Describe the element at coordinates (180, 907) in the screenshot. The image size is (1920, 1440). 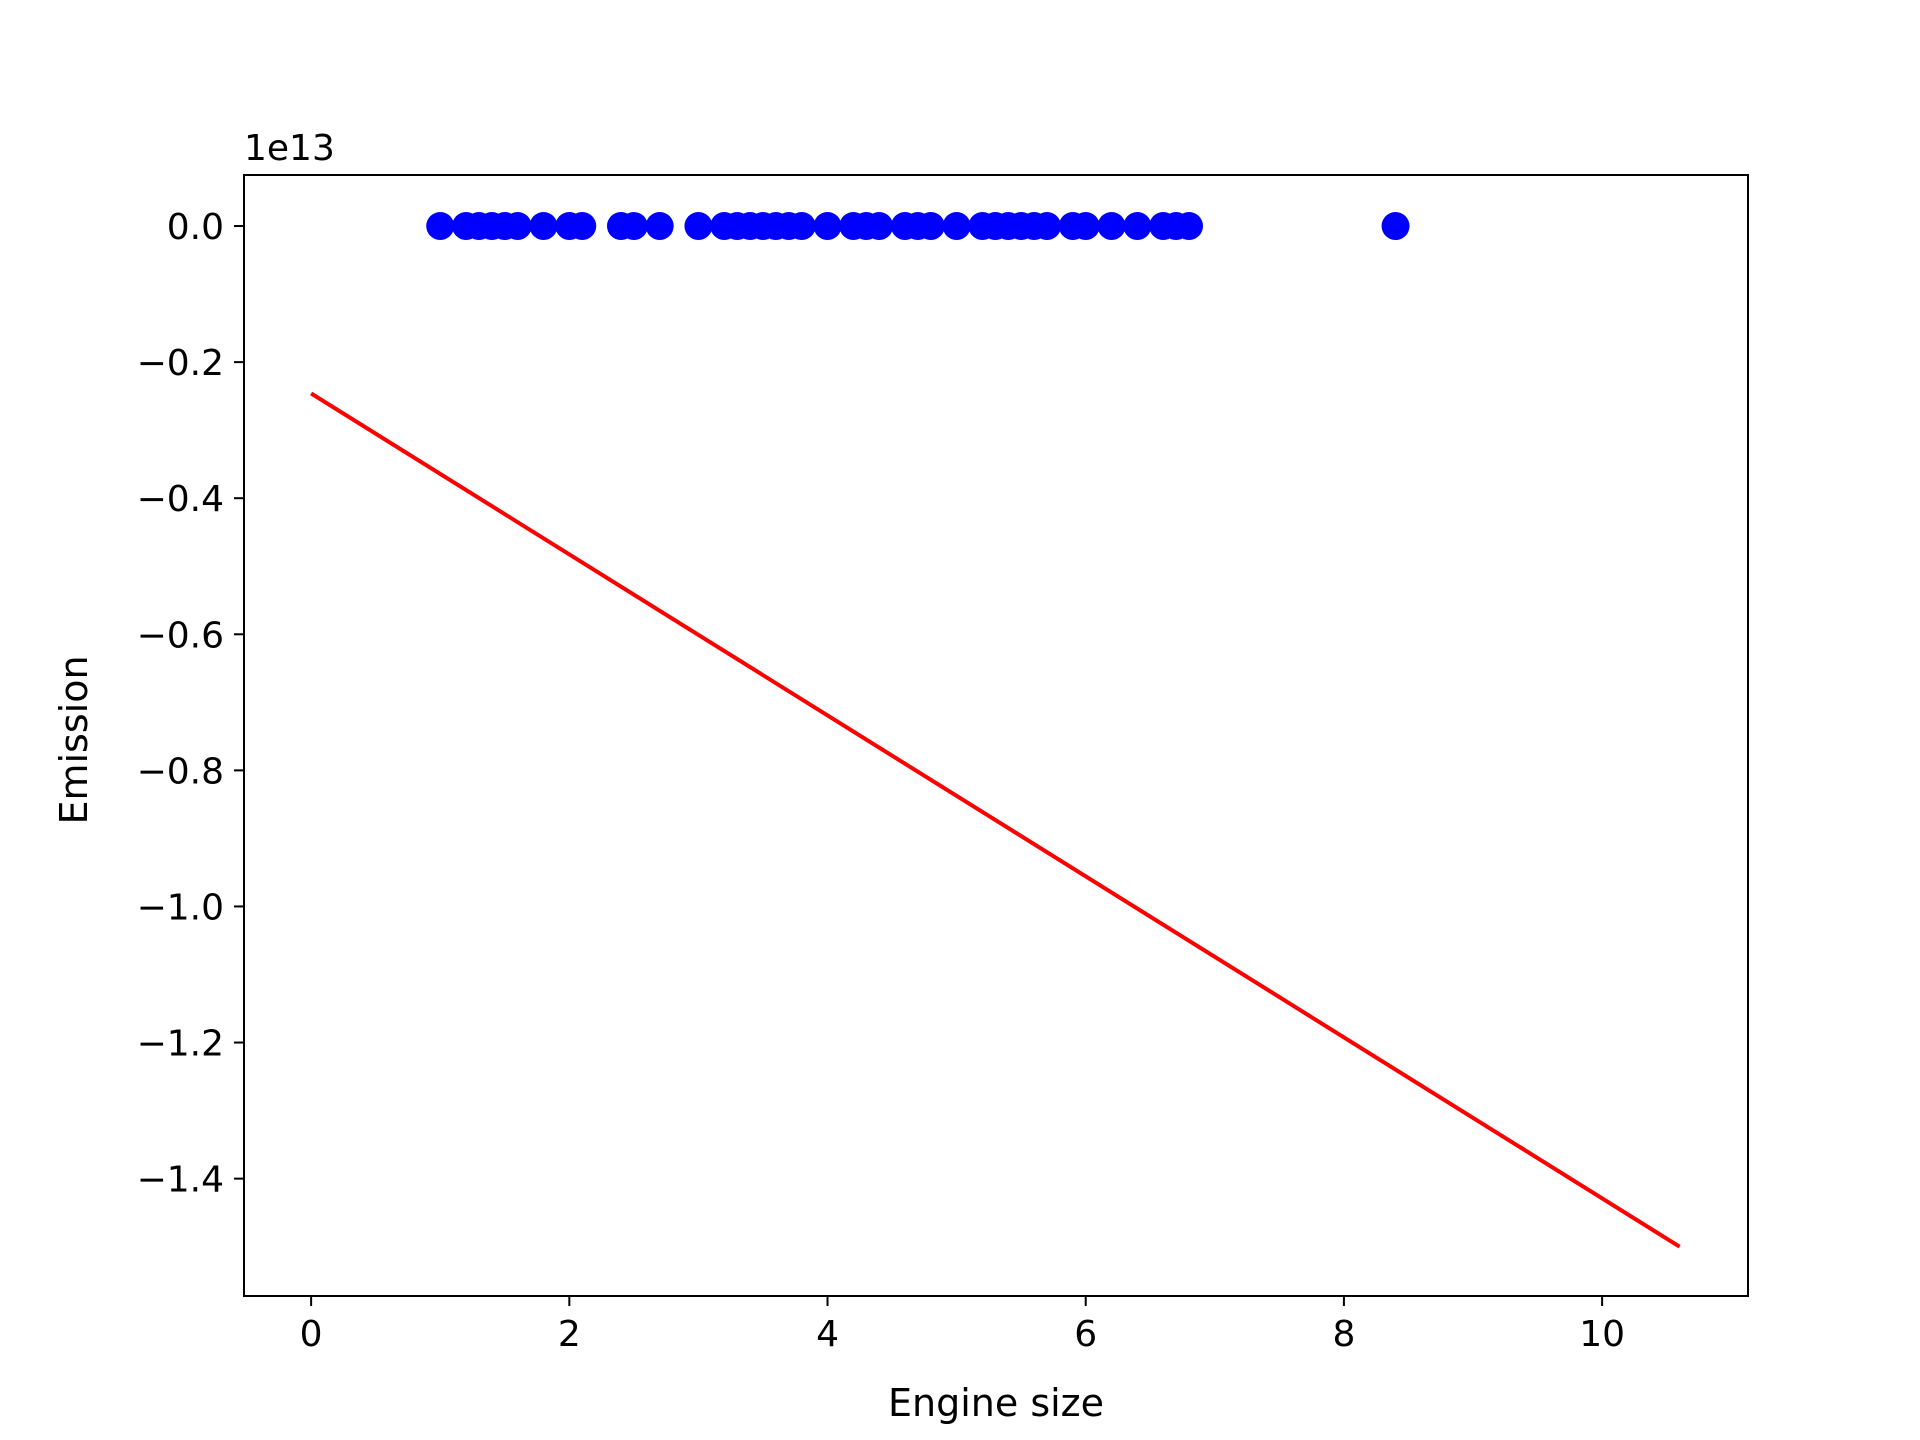
I see `y-tick-label: −1.0` at that location.